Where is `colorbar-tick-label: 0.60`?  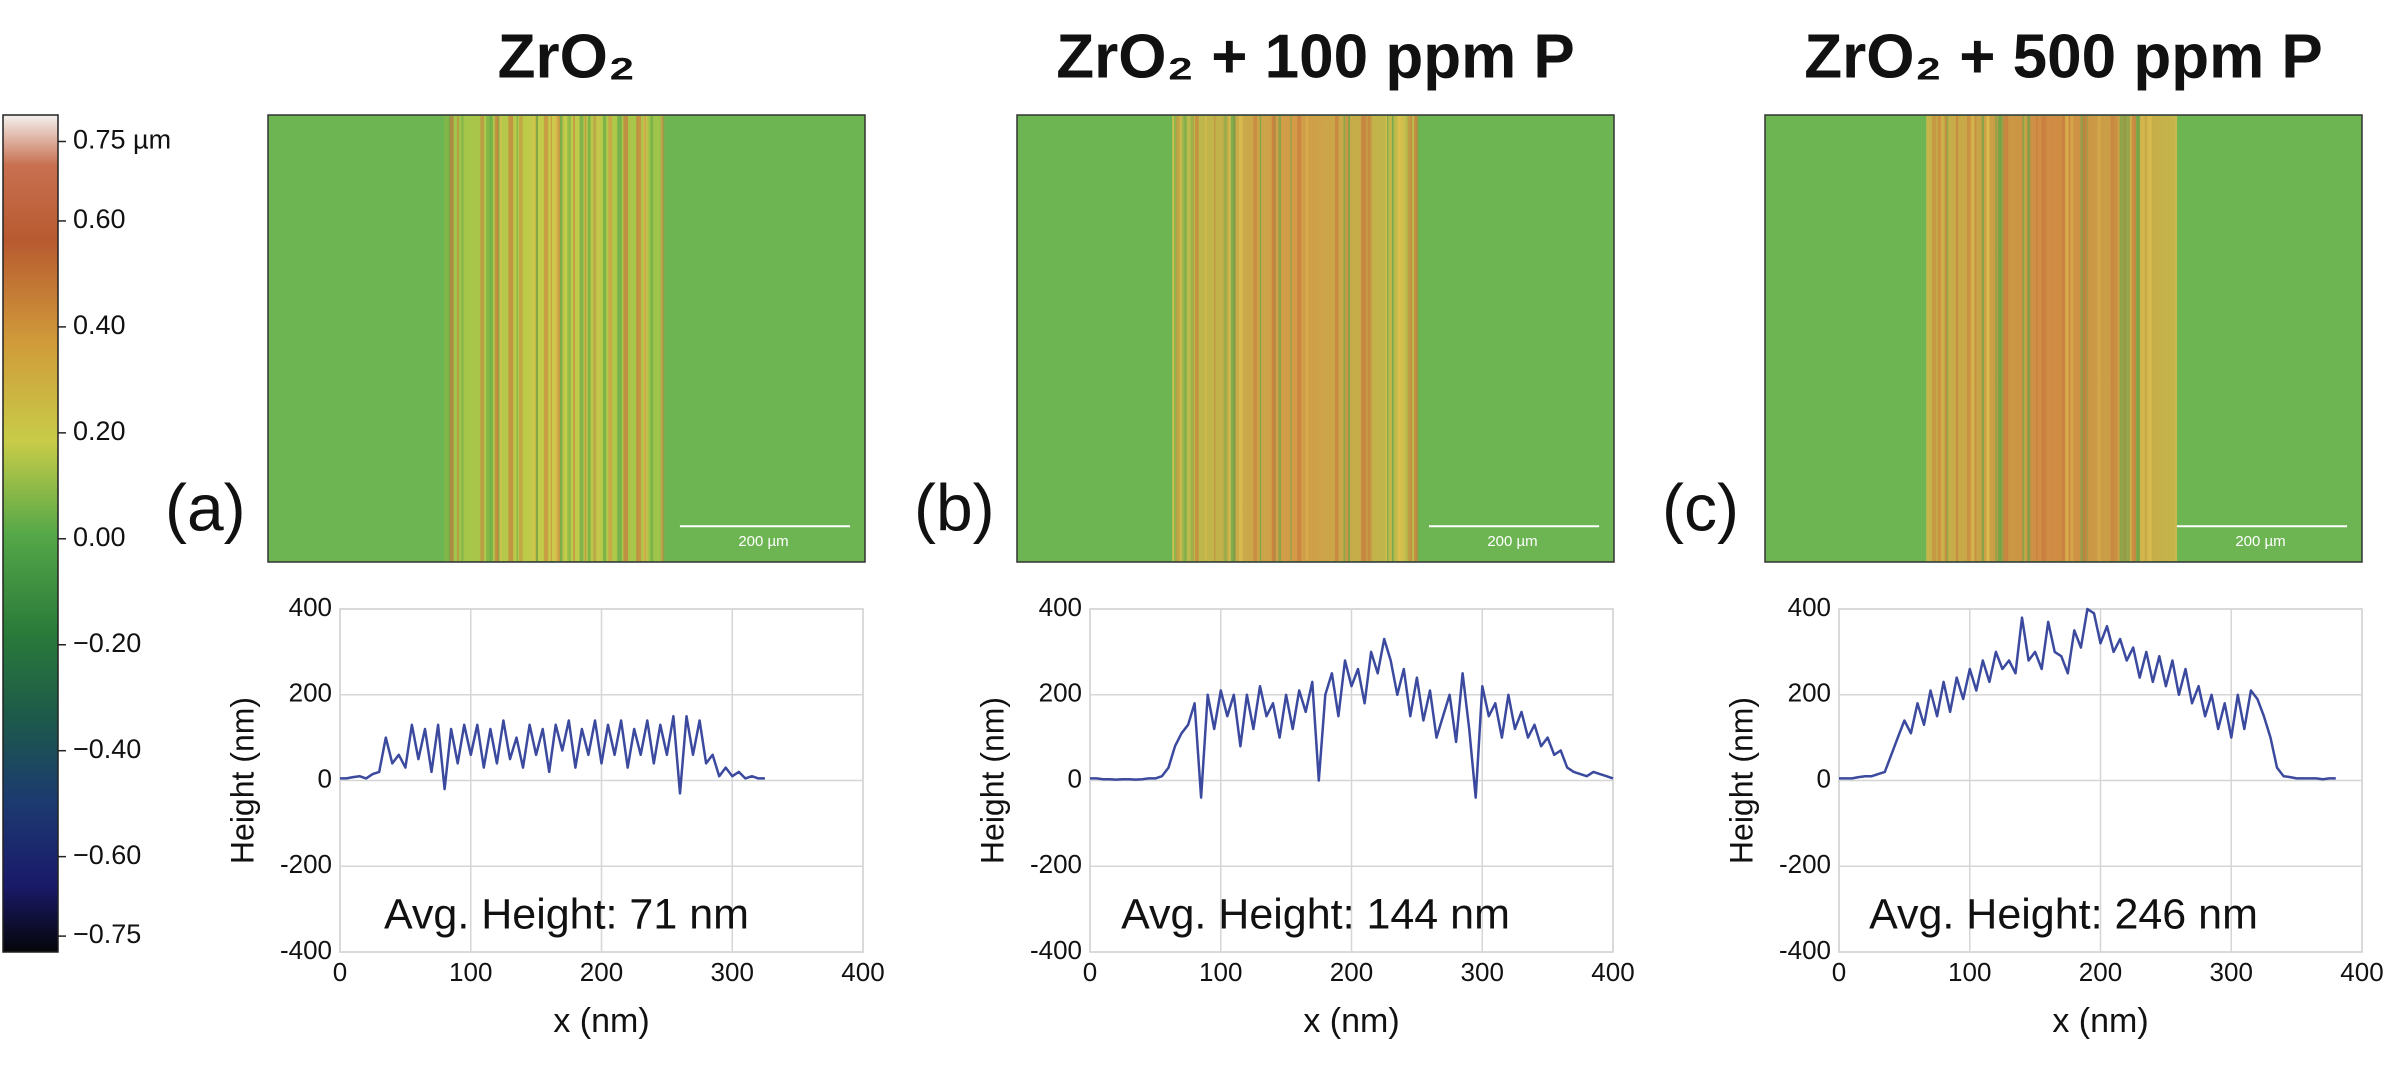 colorbar-tick-label: 0.60 is located at coordinates (99, 219).